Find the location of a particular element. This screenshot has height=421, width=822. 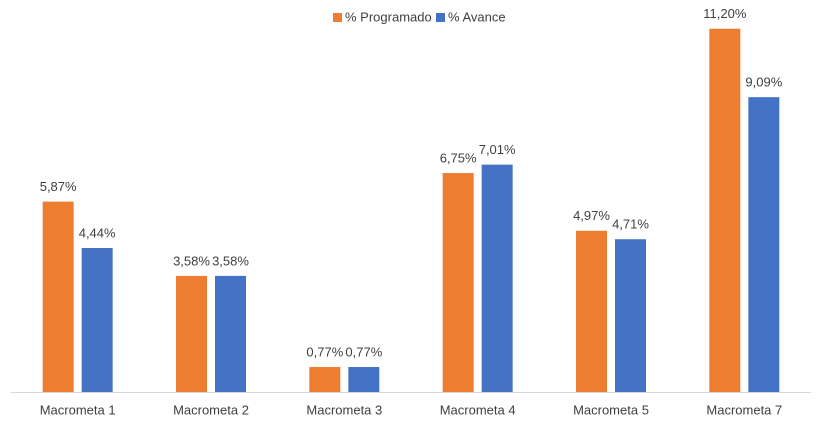

x-tick-label: Macrometa 5 is located at coordinates (611, 409).